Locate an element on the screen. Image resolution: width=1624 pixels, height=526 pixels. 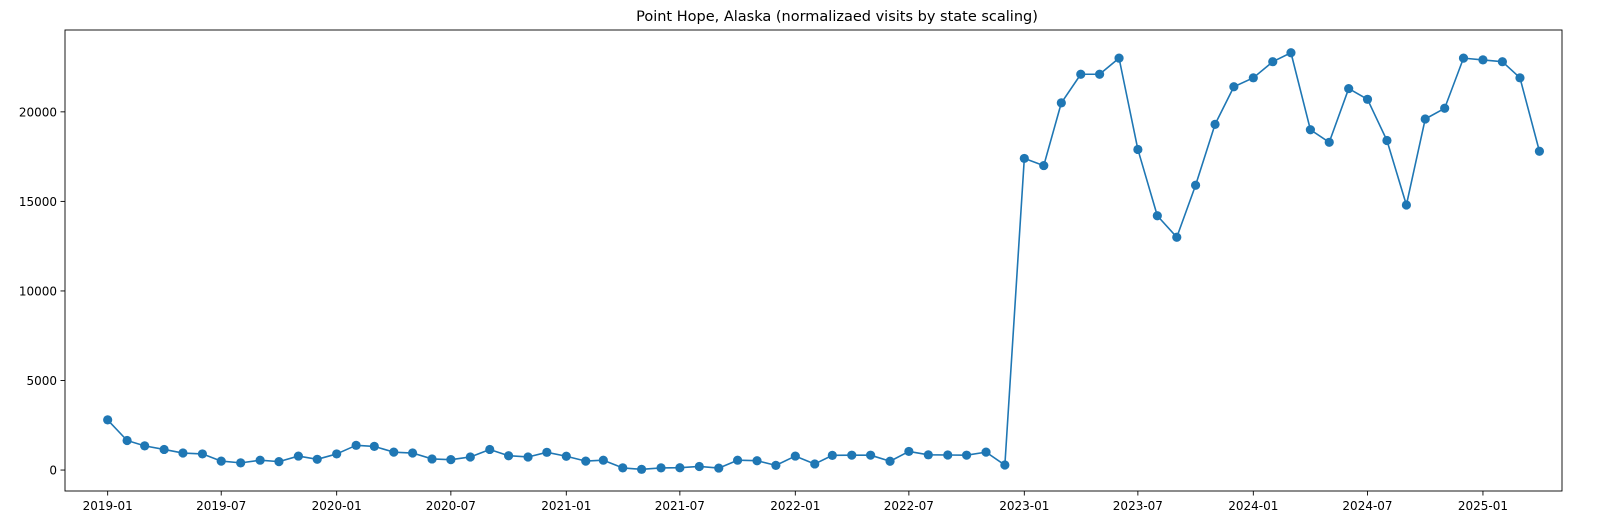
y-axis: 0 5000 10000 15000 20000 is located at coordinates (42, 291).